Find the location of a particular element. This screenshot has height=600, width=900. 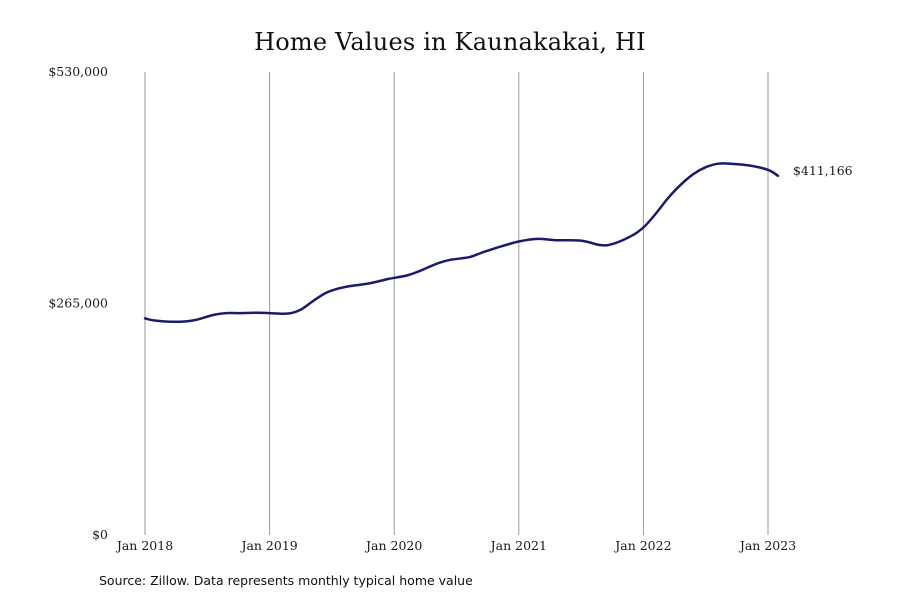

x-tick-label-2: Jan 2020 is located at coordinates (393, 545).